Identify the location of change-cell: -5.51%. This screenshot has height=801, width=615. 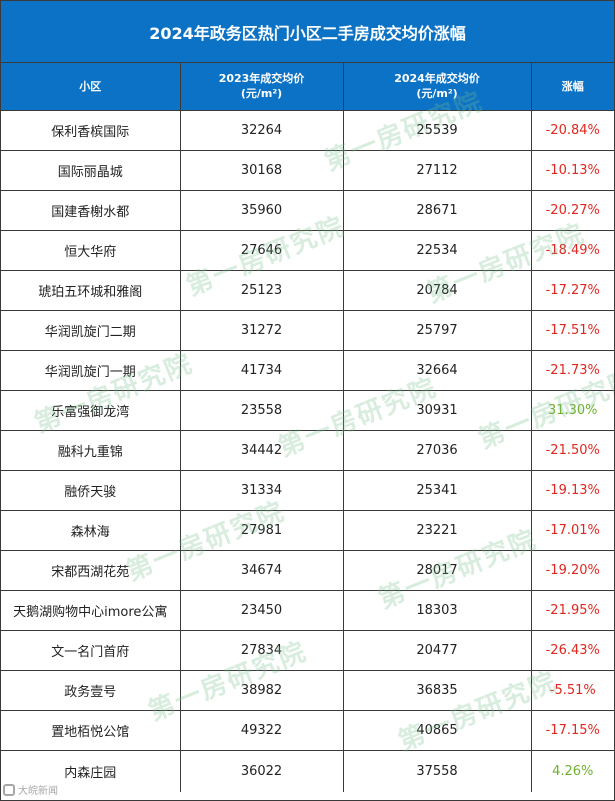
(572, 690).